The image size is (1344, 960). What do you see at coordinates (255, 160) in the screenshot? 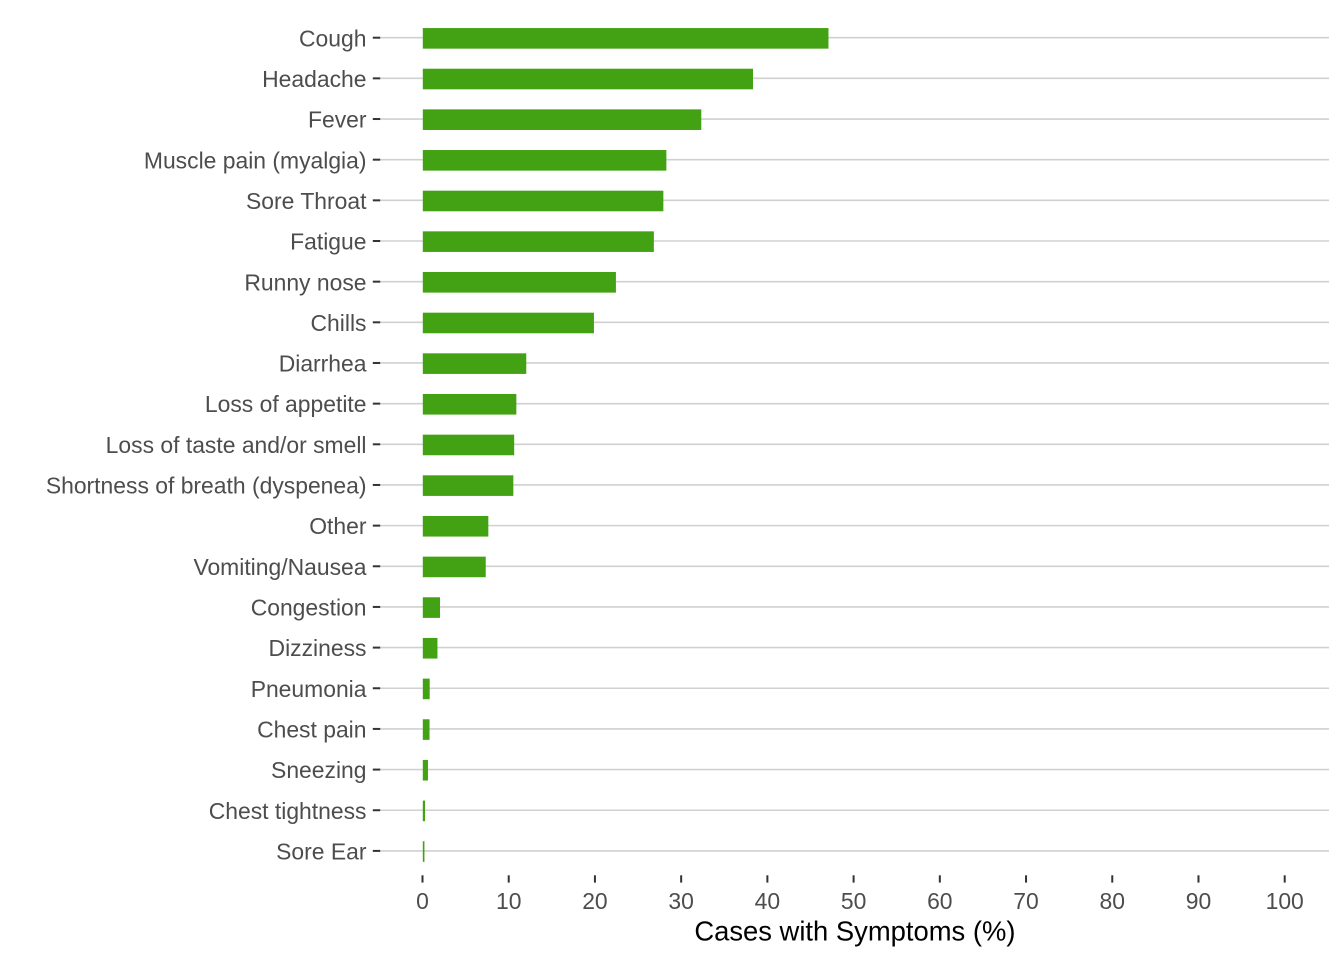
I see `svg-text: Muscle pain (myalgia)` at bounding box center [255, 160].